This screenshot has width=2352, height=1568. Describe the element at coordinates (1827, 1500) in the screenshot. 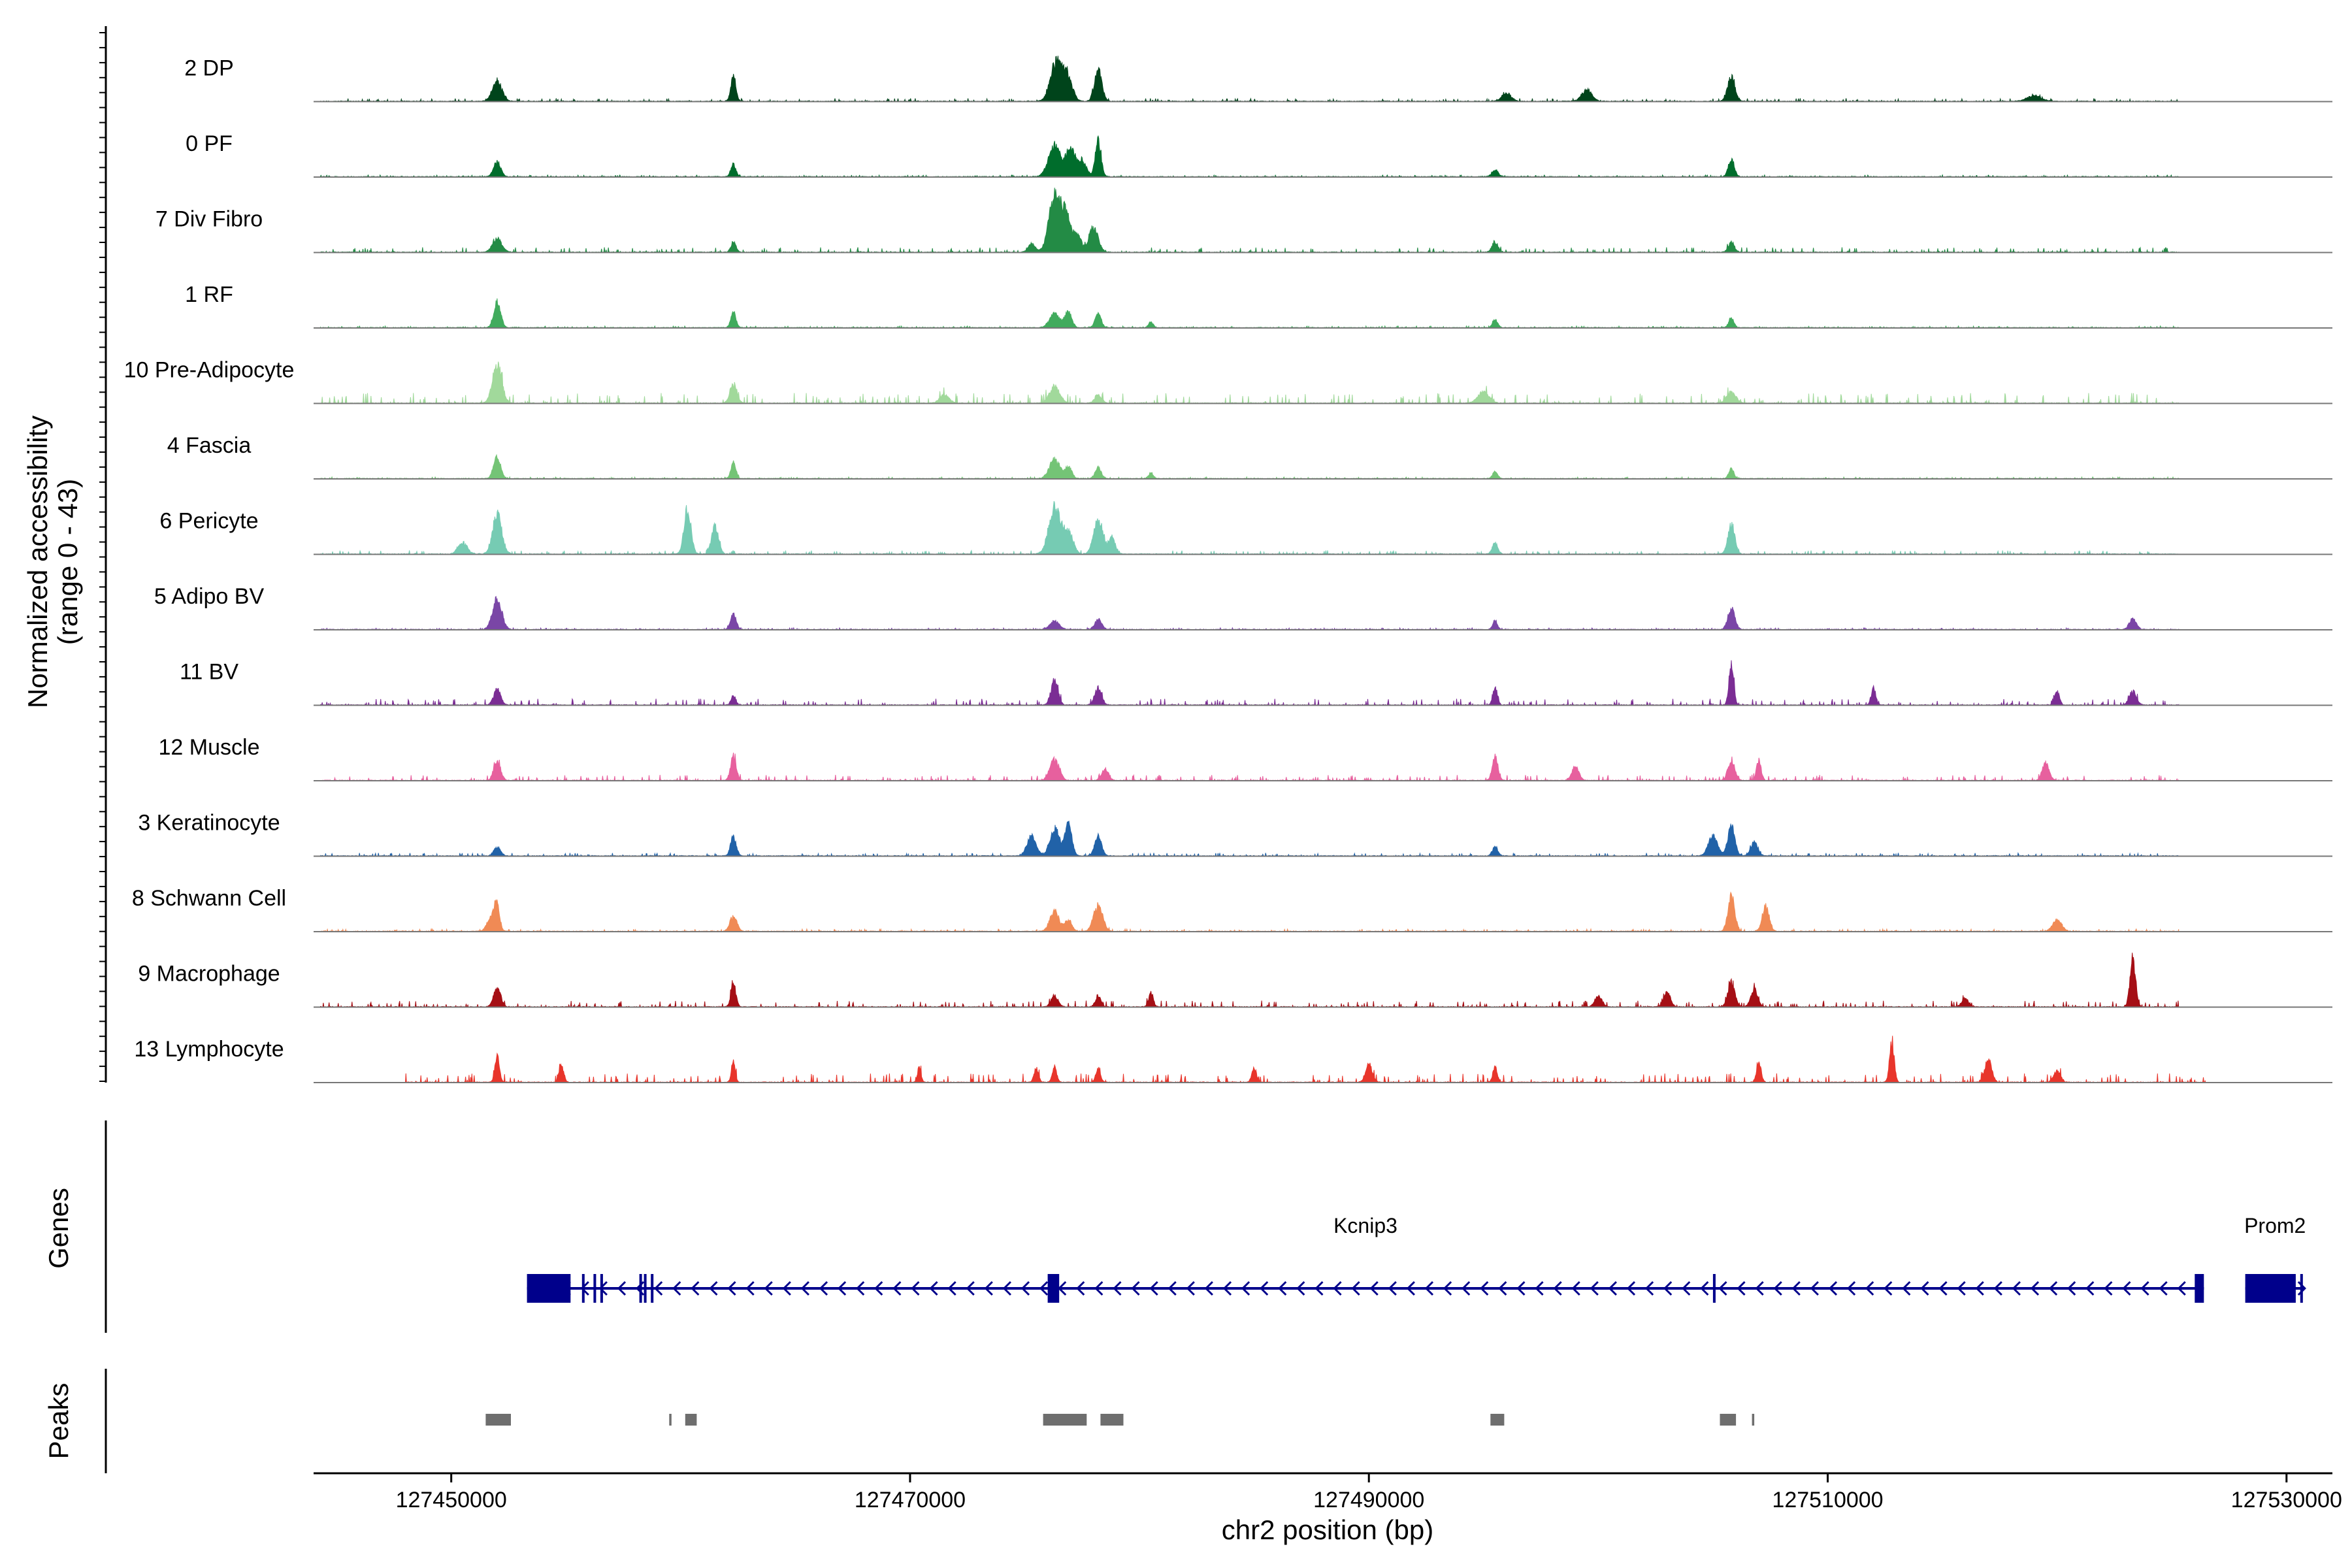

I see `x-tick-label: 127510000` at that location.